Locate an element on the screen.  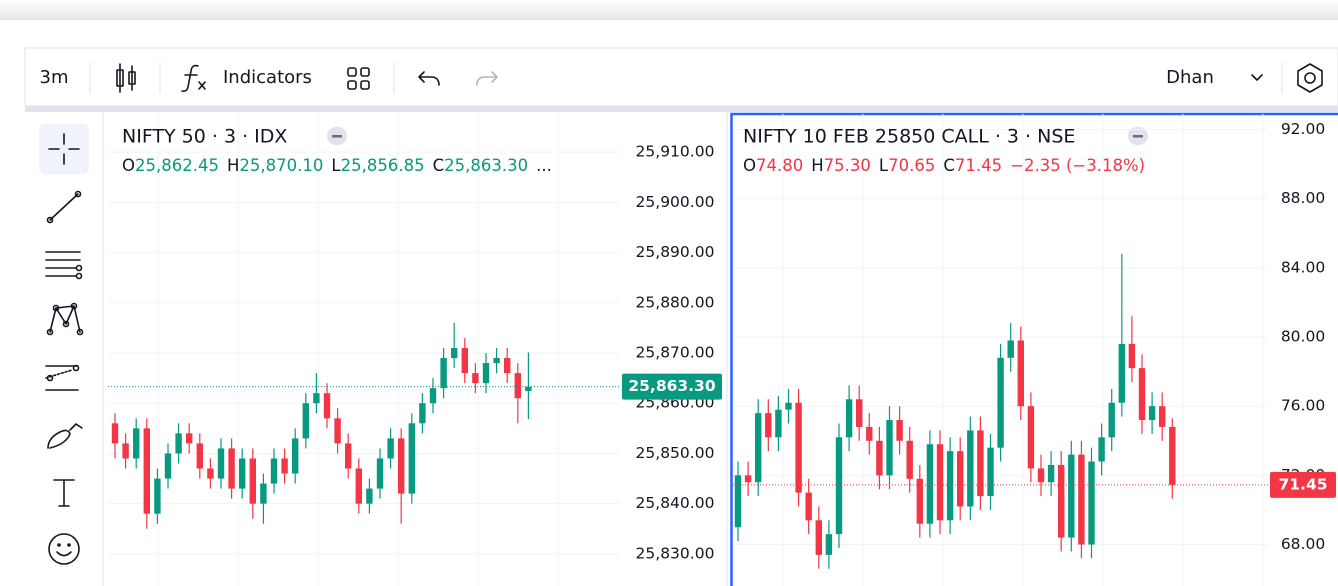
crosshair-active-bg is located at coordinates (64, 149).